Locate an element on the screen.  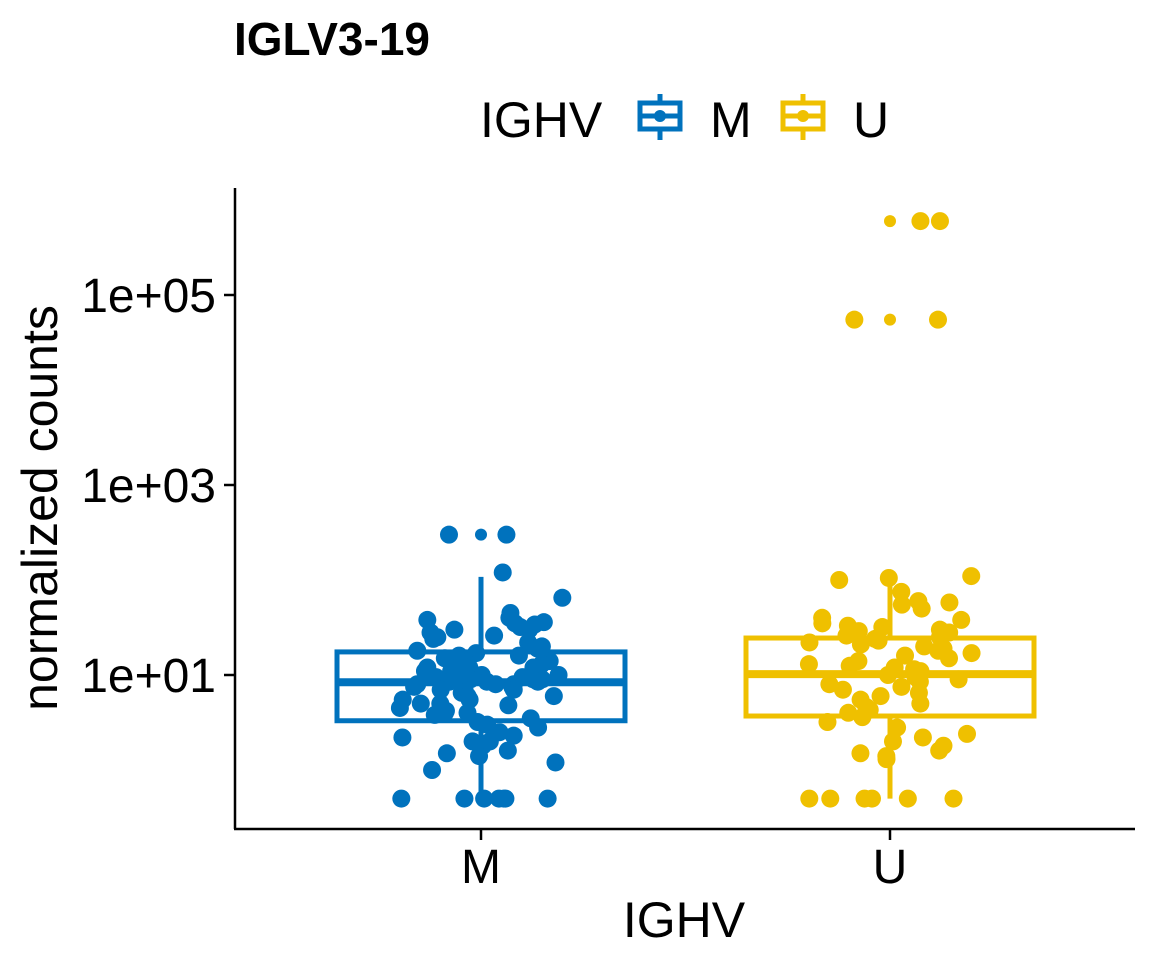
y-axis: 1e+01 1e+03 1e+05 is located at coordinates (159, 508).